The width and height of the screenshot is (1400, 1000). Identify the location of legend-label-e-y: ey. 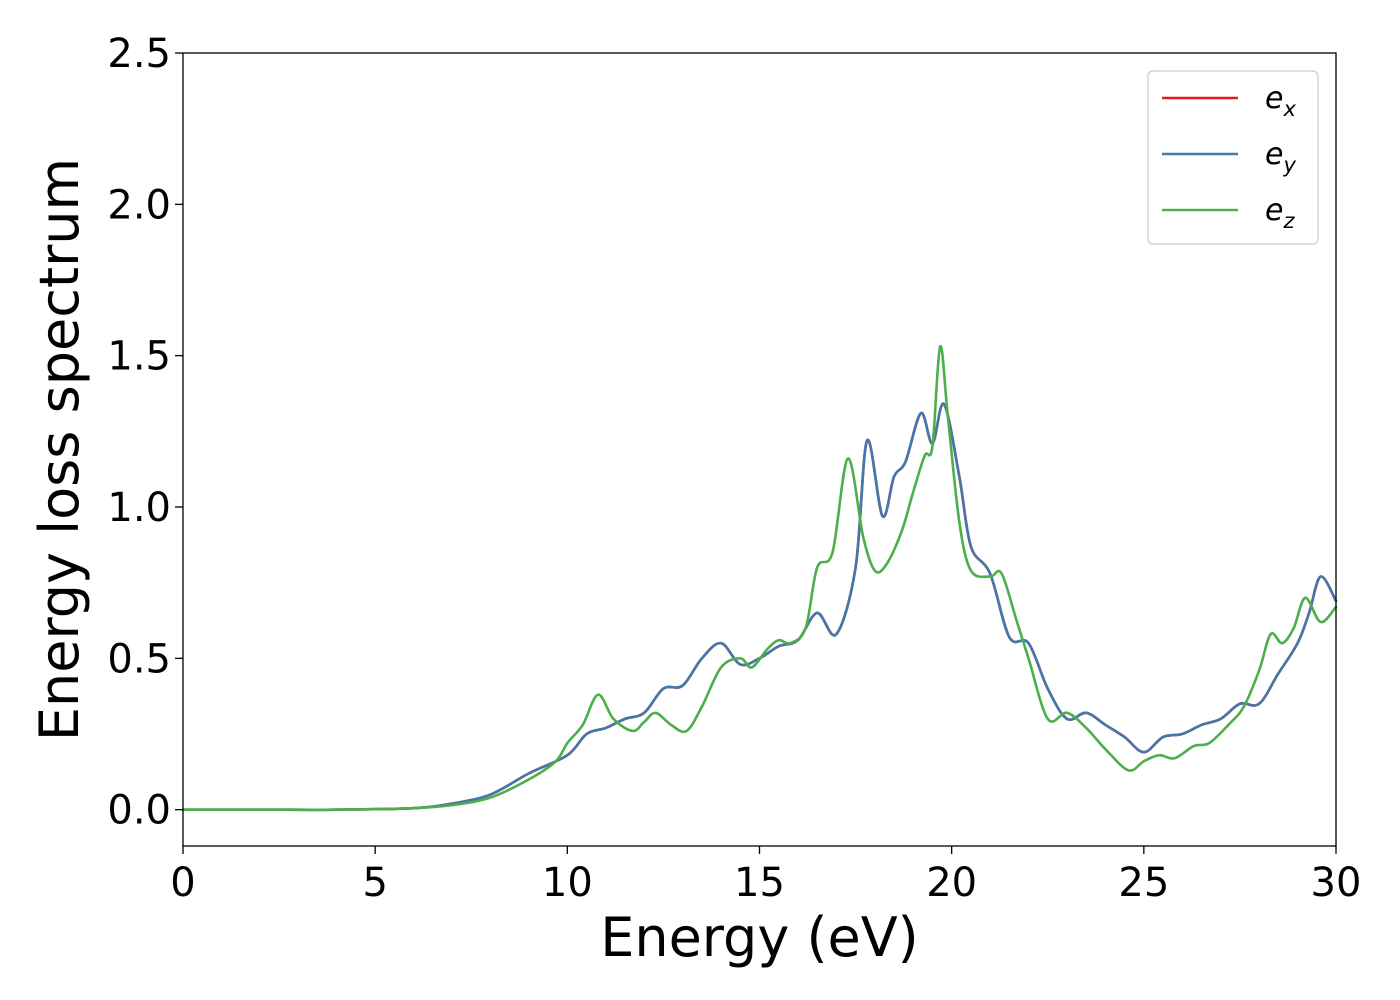
(1280, 157).